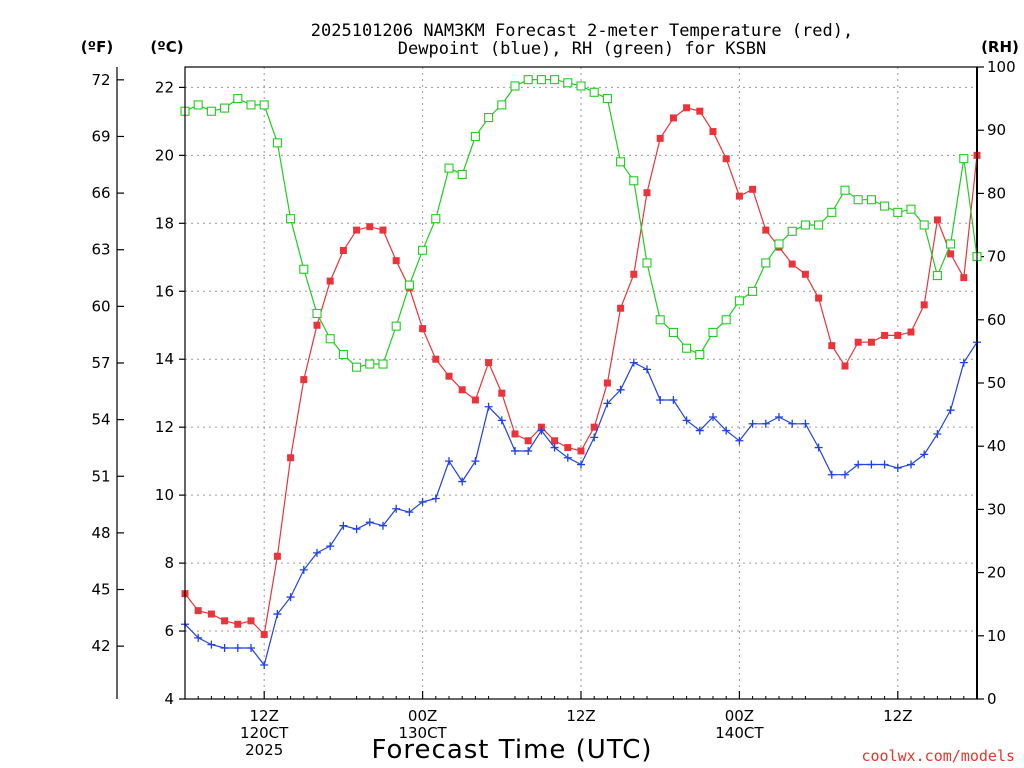  What do you see at coordinates (996, 573) in the screenshot?
I see `rh-tick-label: 20` at bounding box center [996, 573].